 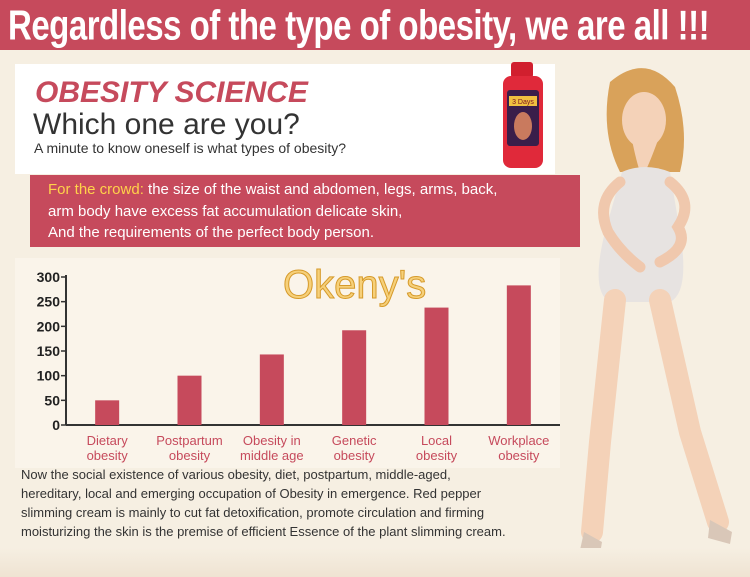 I want to click on bottom-strip, so click(x=375, y=562).